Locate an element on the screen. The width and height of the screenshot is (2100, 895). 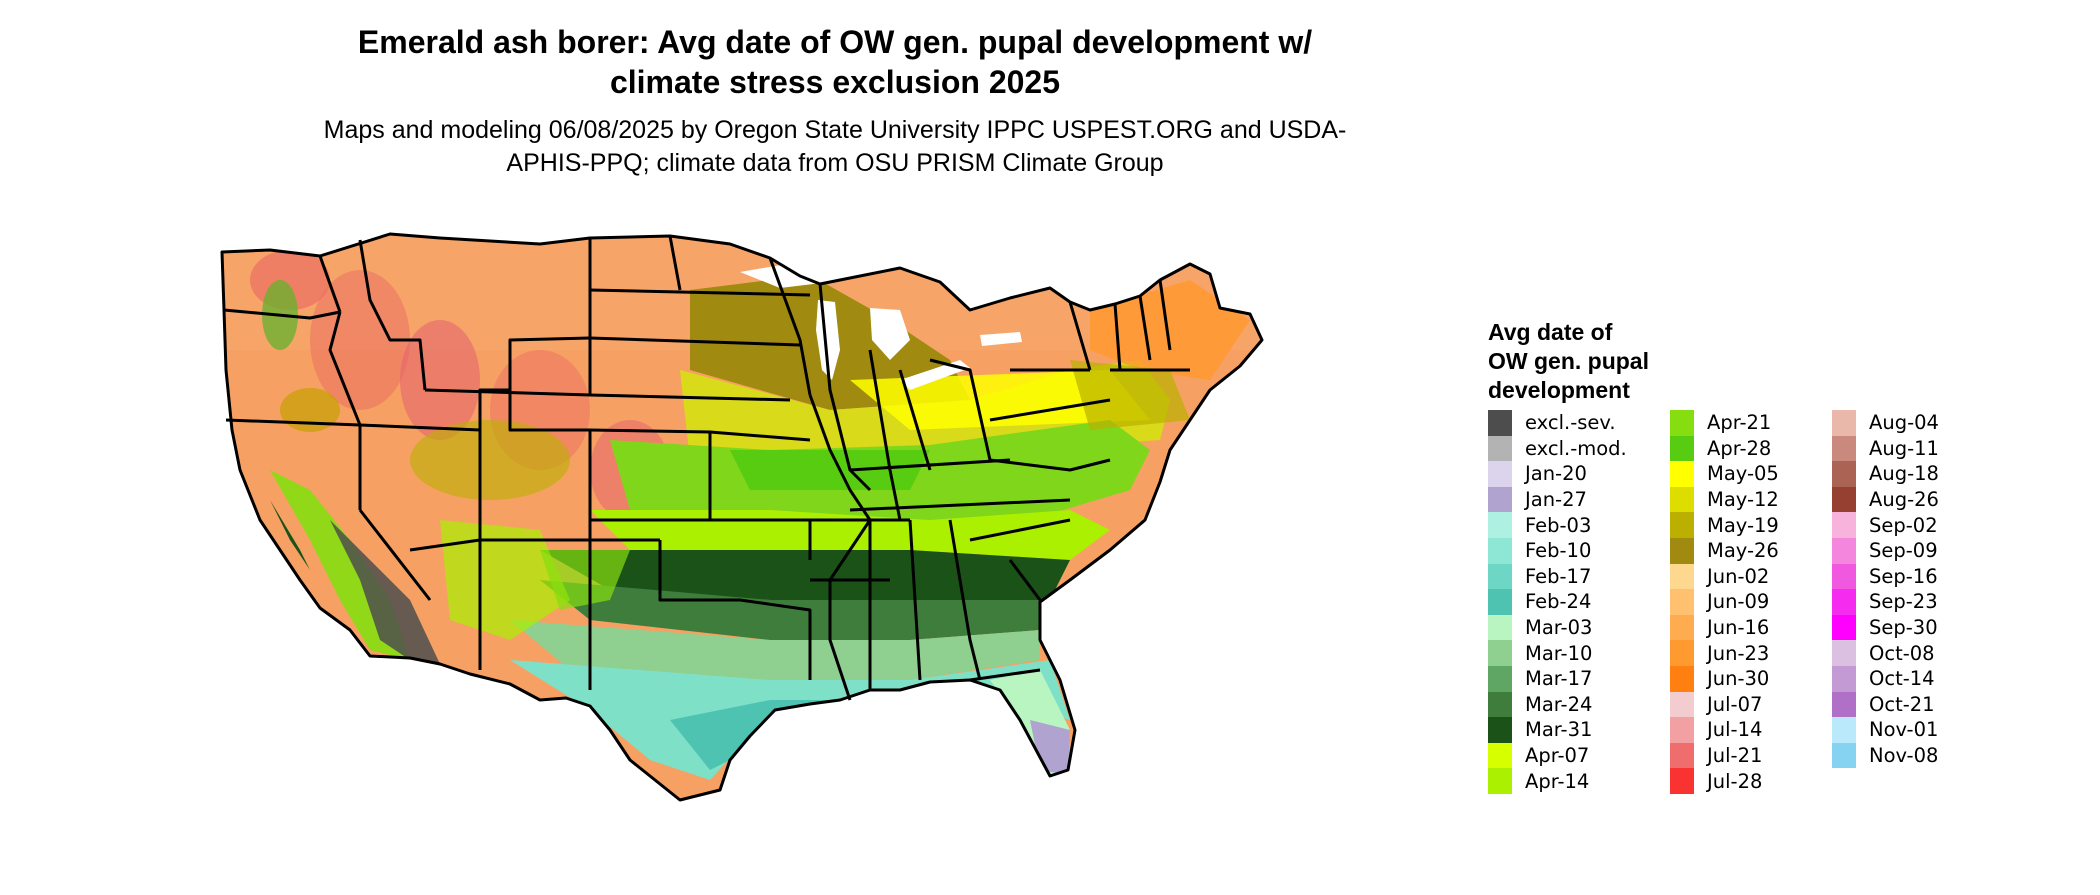
legend-item: Aug-18 is located at coordinates (1902, 474).